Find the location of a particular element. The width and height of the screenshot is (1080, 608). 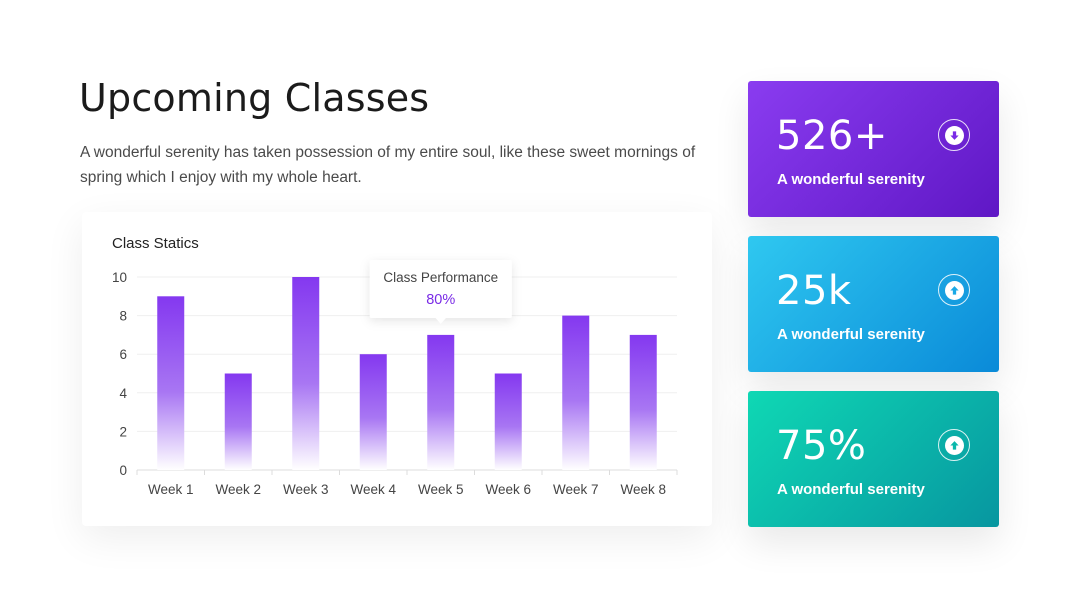

stat-value: 25k is located at coordinates (814, 291).